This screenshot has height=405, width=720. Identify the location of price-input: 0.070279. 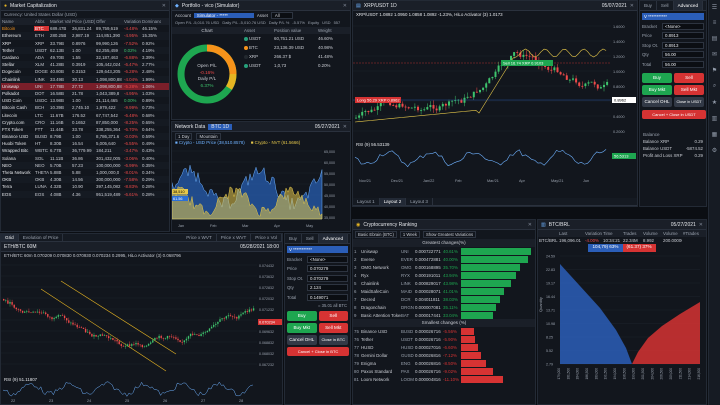
(327, 268).